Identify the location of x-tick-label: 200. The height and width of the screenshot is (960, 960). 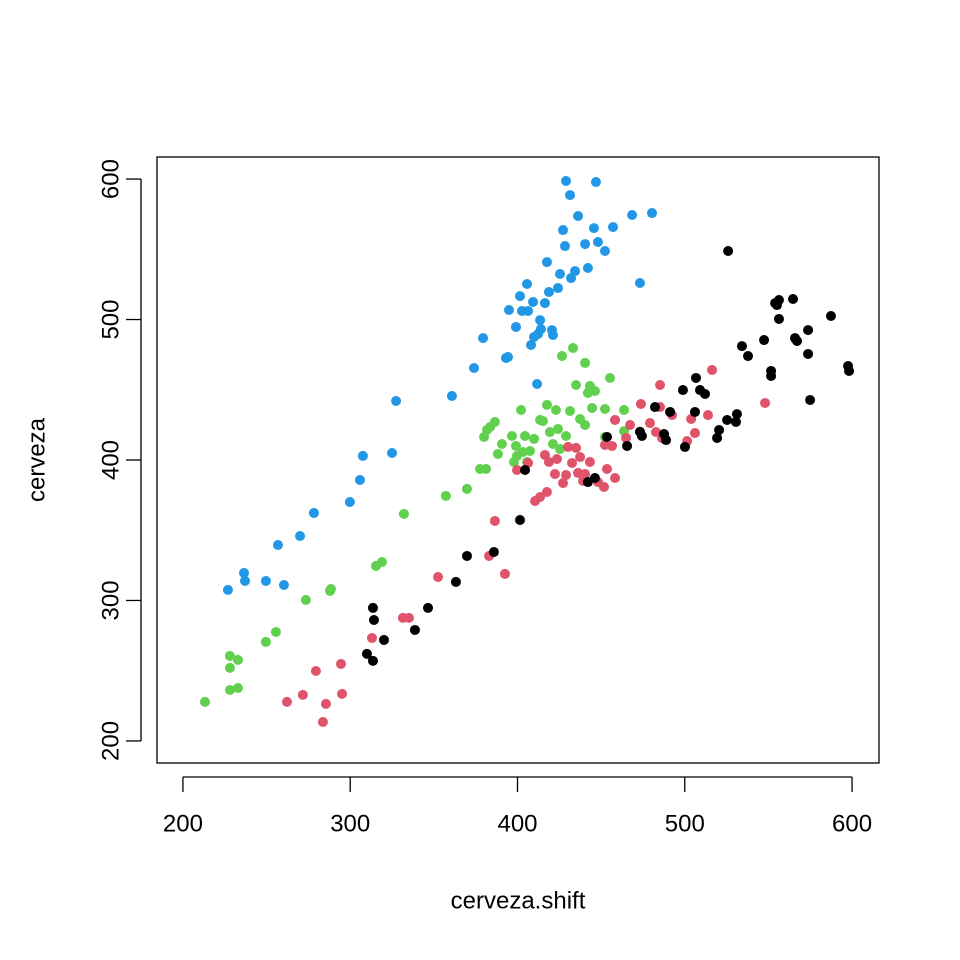
(183, 823).